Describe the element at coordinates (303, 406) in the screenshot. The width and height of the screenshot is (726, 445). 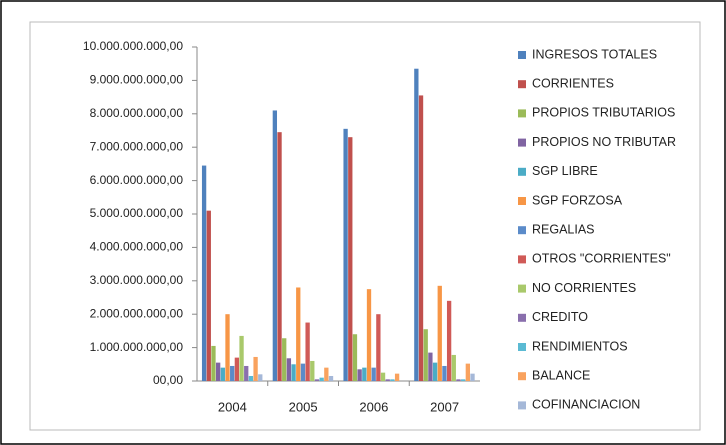
I see `x-tick-label: 2005` at that location.